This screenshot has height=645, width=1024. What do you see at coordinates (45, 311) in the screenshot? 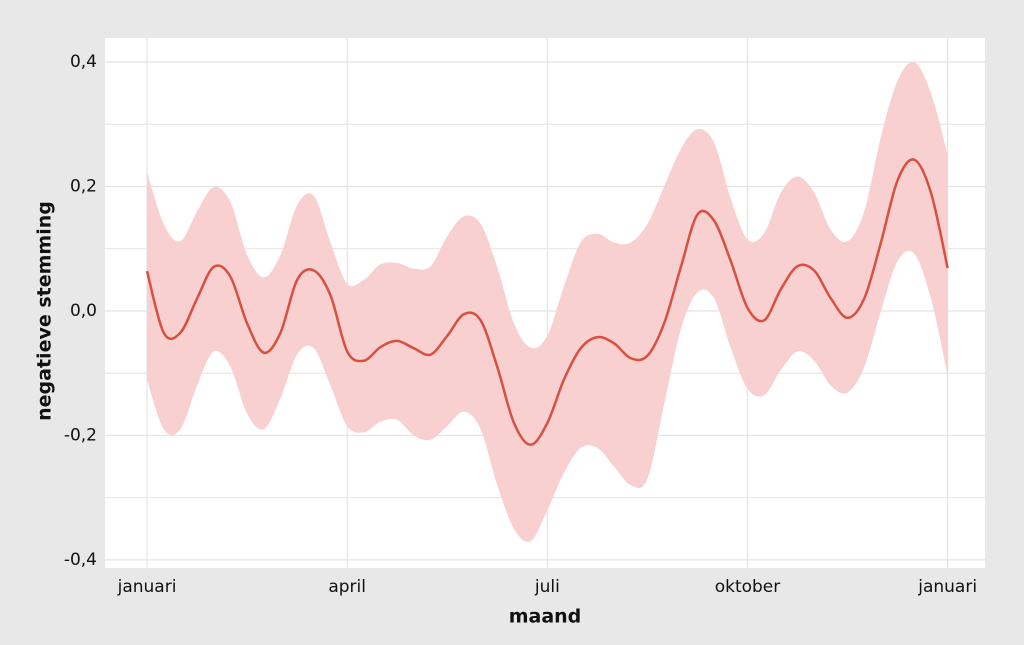
I see `y-axis-title: negatieve stemming` at bounding box center [45, 311].